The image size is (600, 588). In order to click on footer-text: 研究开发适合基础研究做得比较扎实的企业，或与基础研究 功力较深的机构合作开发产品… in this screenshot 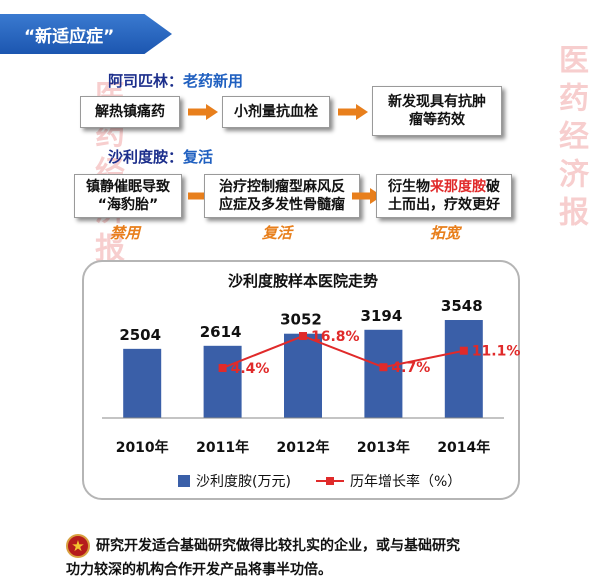, I will do `click(301, 558)`.